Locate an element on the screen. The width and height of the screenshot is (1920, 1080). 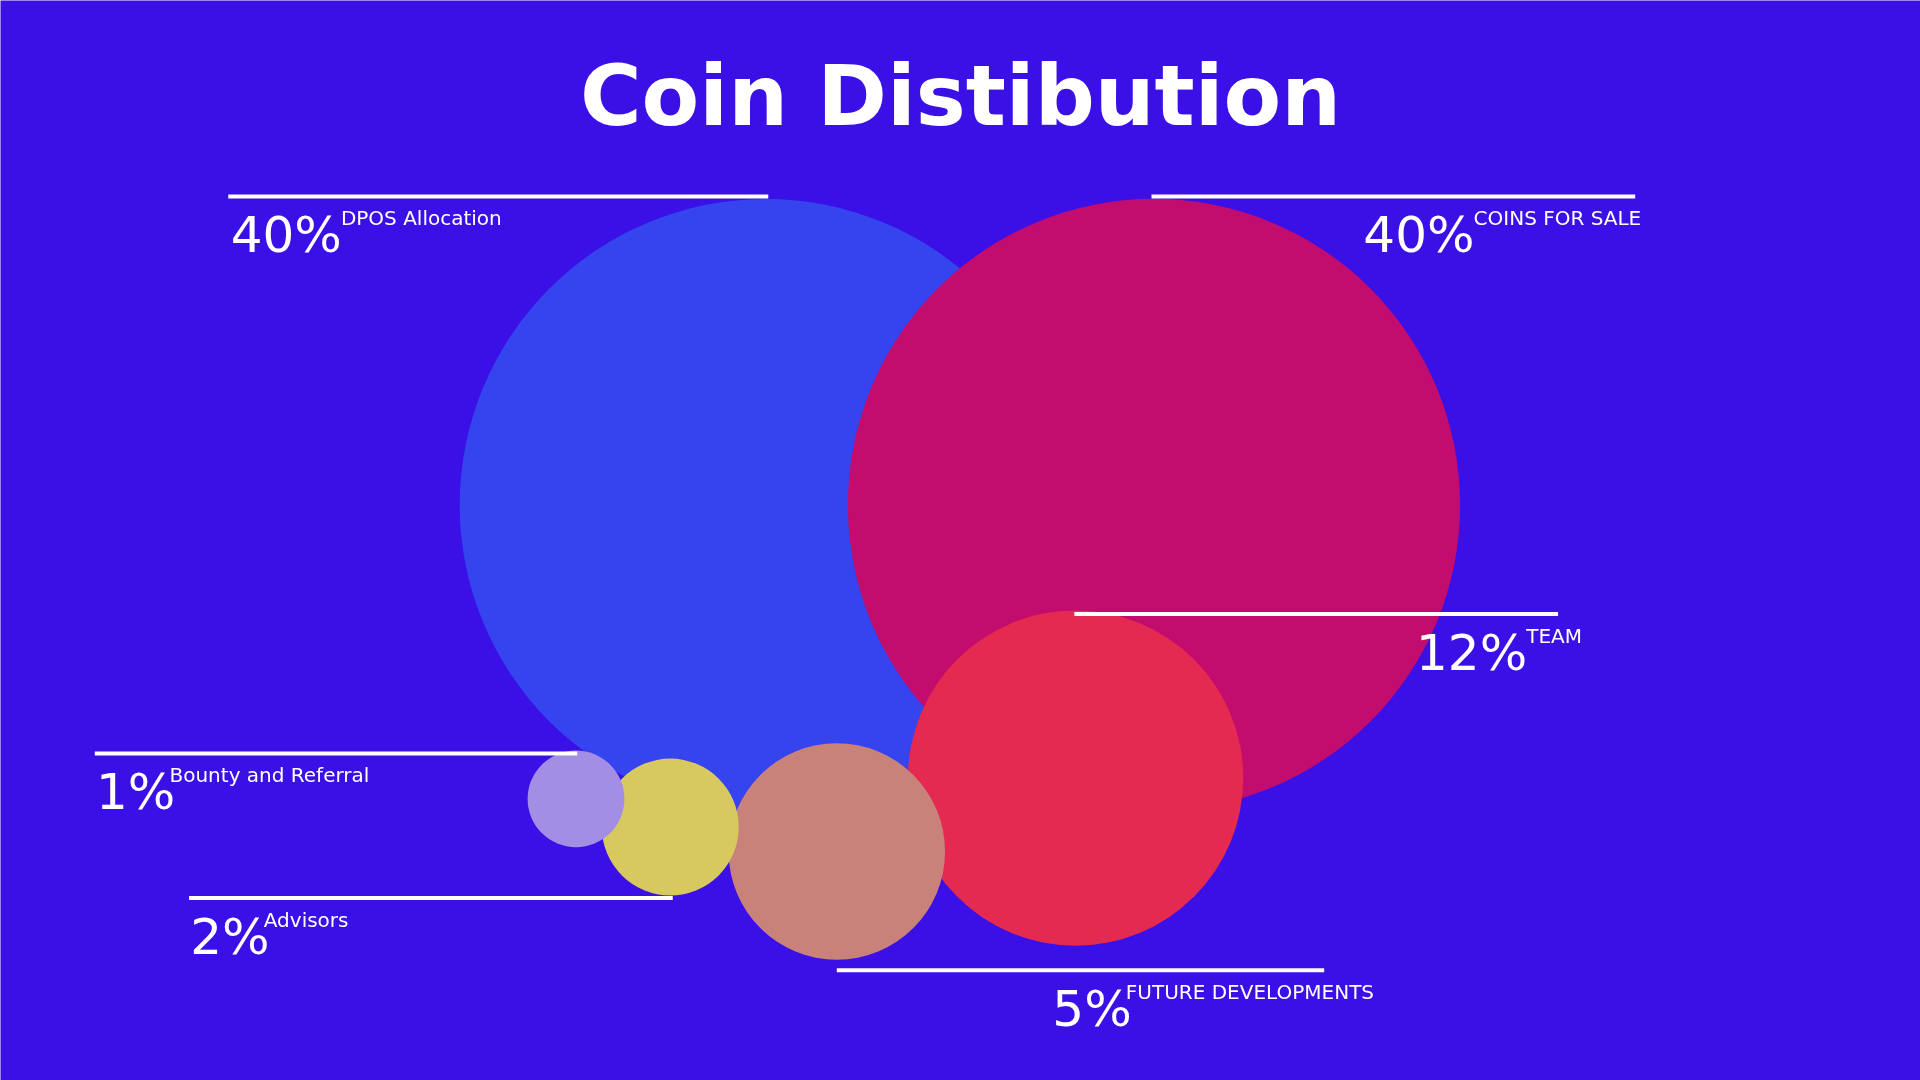
category-label: DPOS Allocation is located at coordinates (421, 218).